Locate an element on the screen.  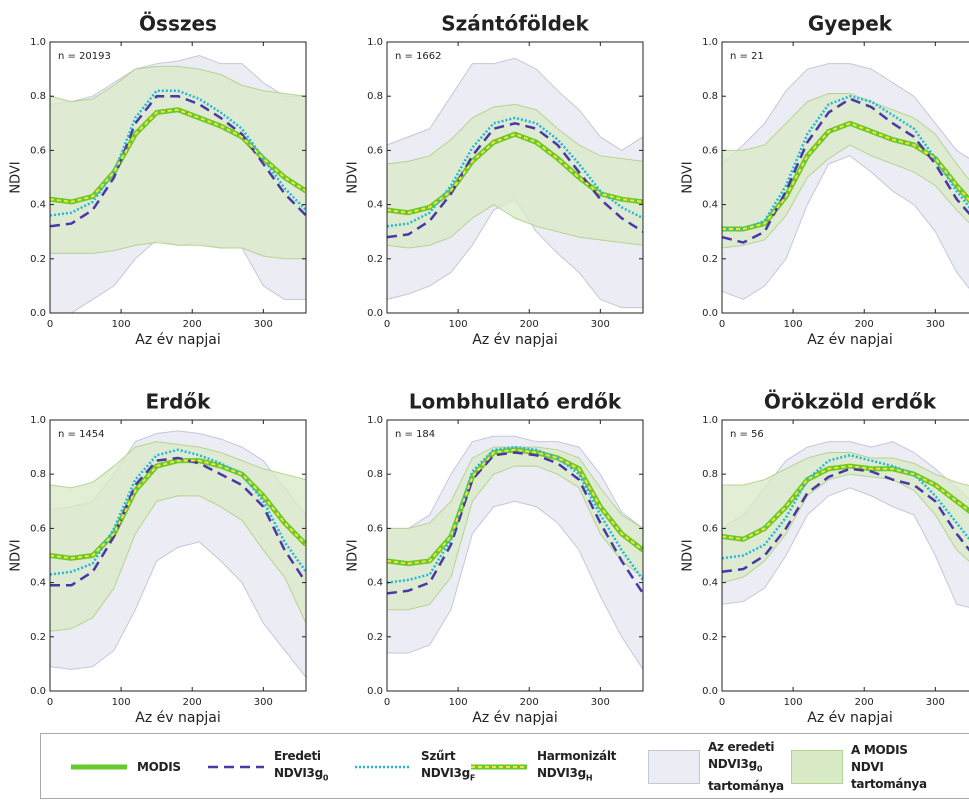
sample-size: n = 1662 is located at coordinates (418, 56).